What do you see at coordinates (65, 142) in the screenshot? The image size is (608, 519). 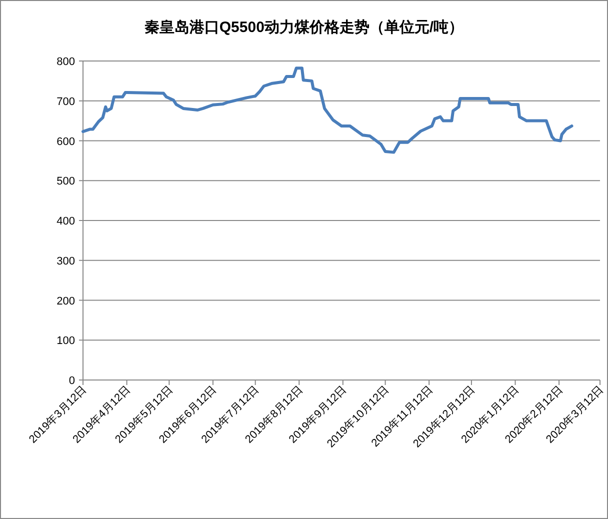 I see `y-tick-label: 600` at bounding box center [65, 142].